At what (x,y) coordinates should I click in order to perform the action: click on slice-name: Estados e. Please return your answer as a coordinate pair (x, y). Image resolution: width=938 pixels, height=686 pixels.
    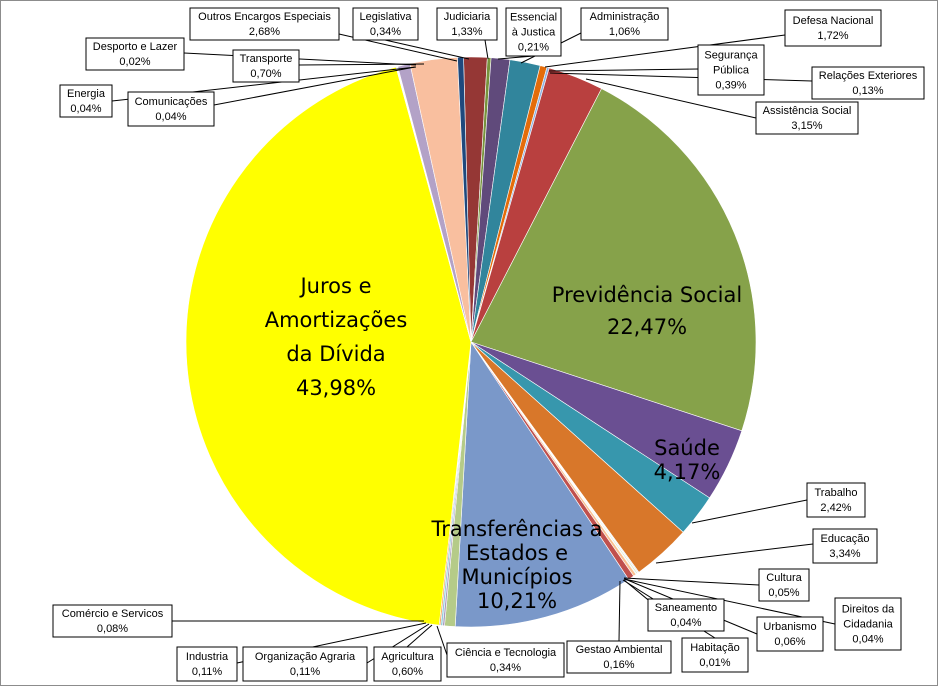
    Looking at the image, I should click on (517, 553).